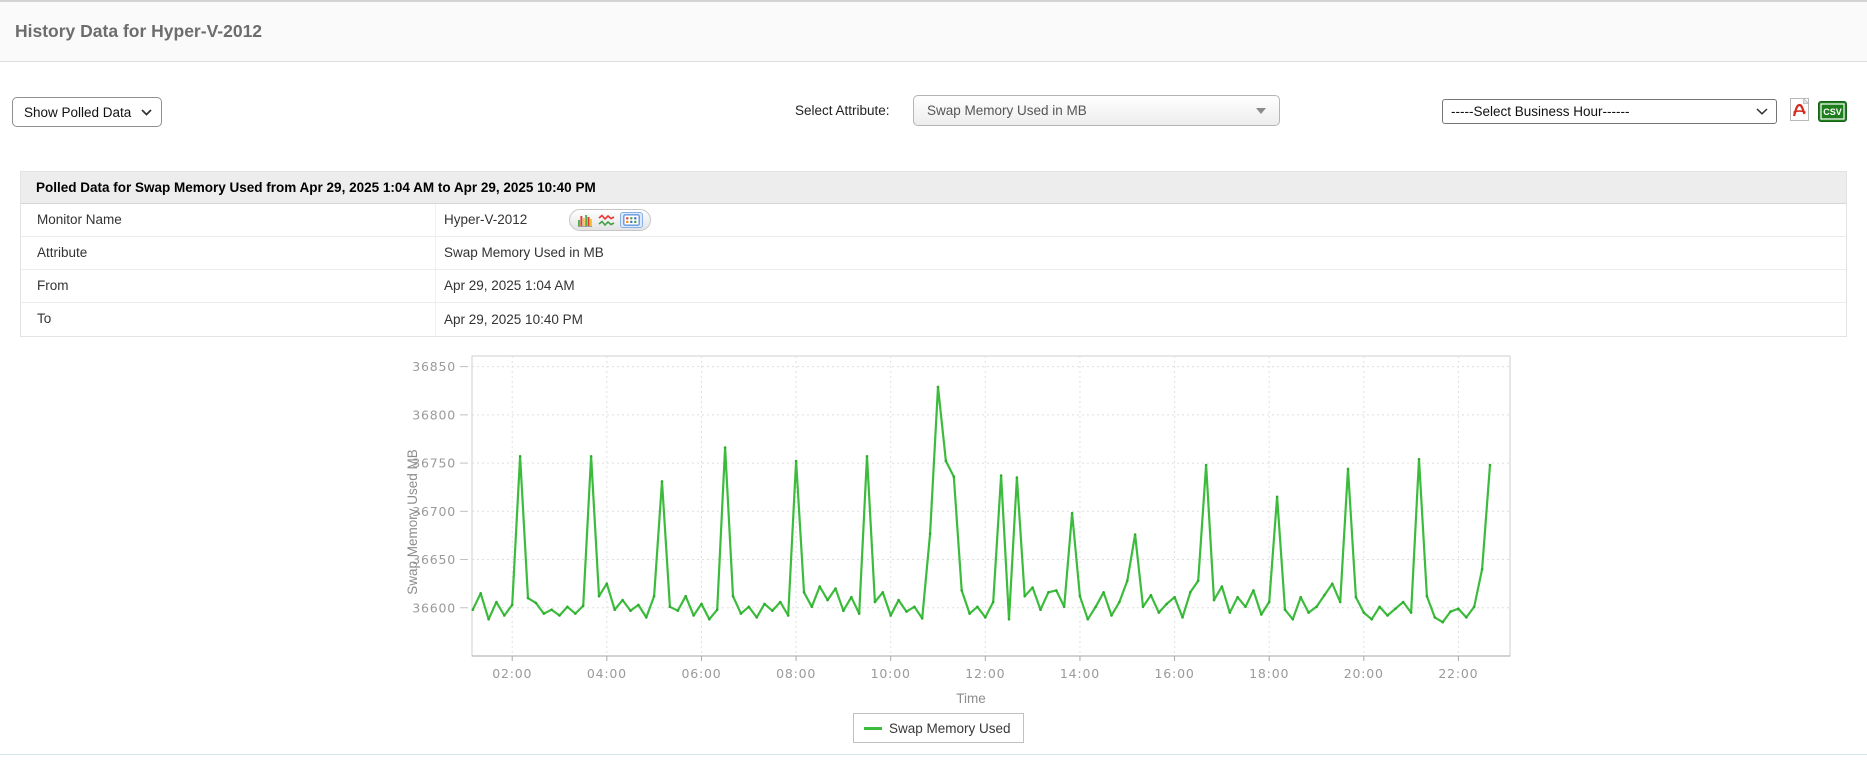 This screenshot has height=763, width=1867. I want to click on dropdown-arrow-icon, so click(1261, 110).